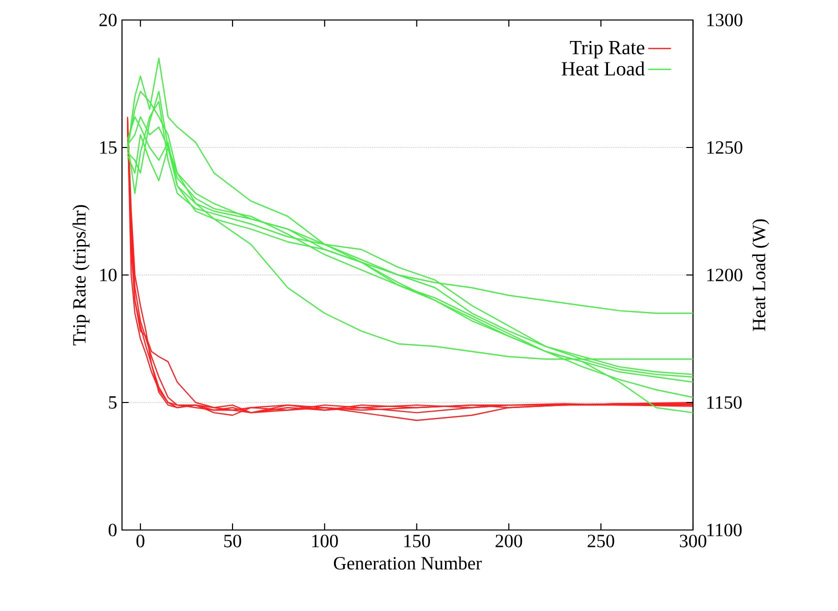 This screenshot has width=838, height=611. Describe the element at coordinates (140, 541) in the screenshot. I see `x-tick-label: 0` at that location.